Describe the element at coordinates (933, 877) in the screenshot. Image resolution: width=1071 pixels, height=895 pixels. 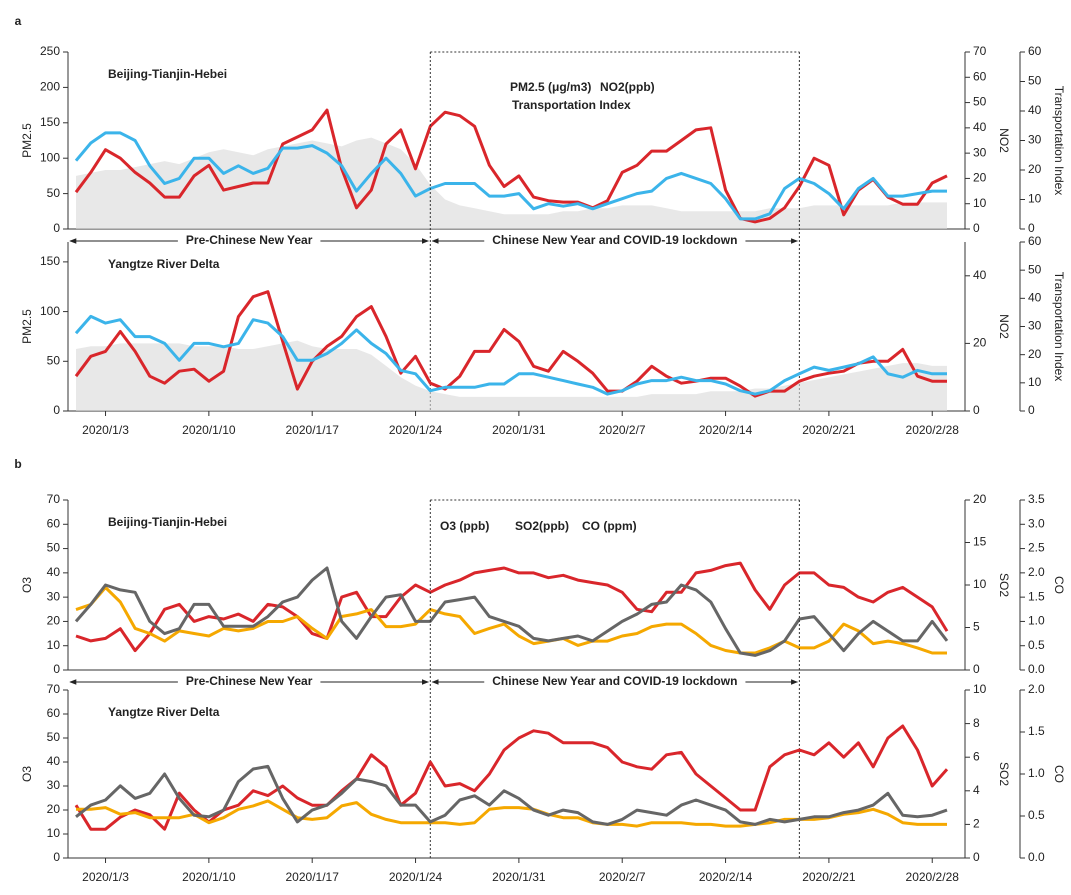
I see `x-tick-label: 2020/2/28` at that location.